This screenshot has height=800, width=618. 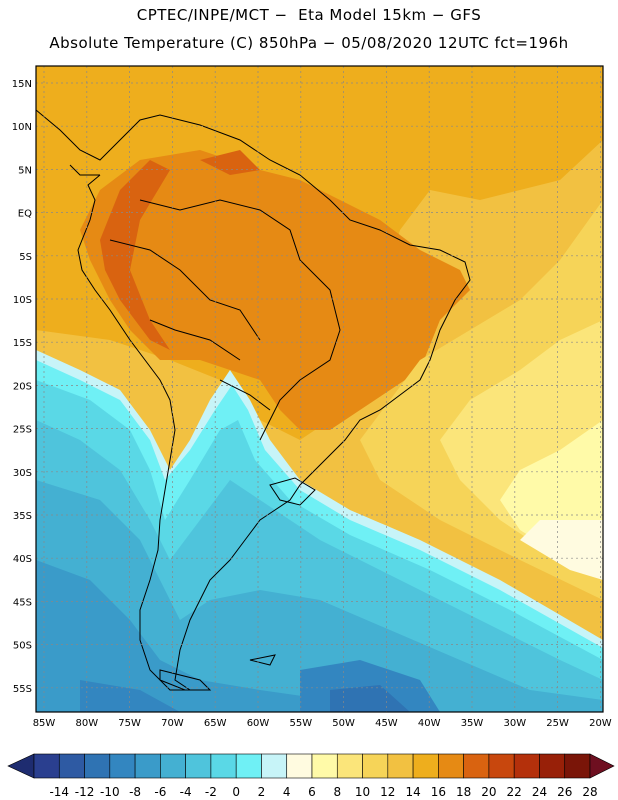 What do you see at coordinates (262, 792) in the screenshot?
I see `colorbar-label: 2` at bounding box center [262, 792].